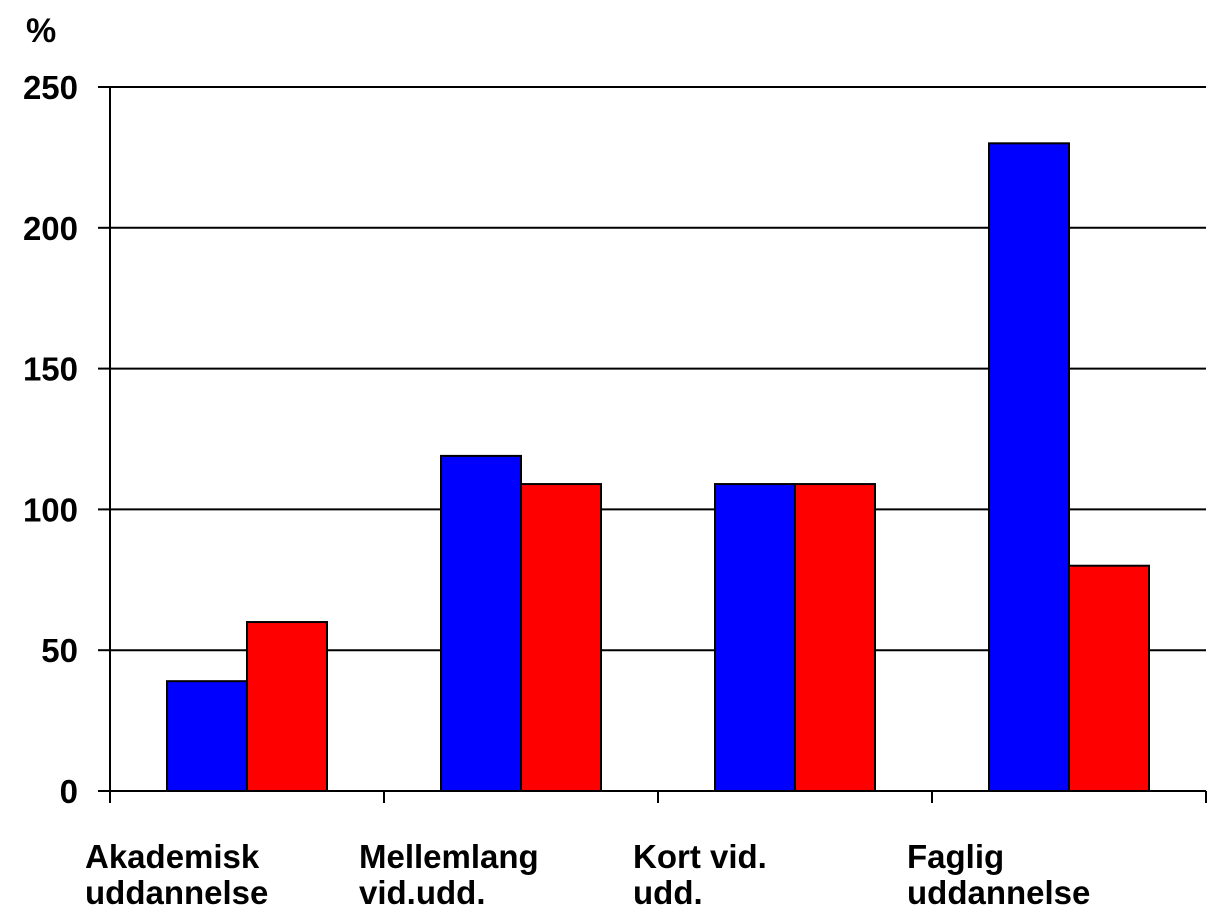 This screenshot has height=913, width=1212. Describe the element at coordinates (50, 228) in the screenshot. I see `y-tick-label: 200` at that location.